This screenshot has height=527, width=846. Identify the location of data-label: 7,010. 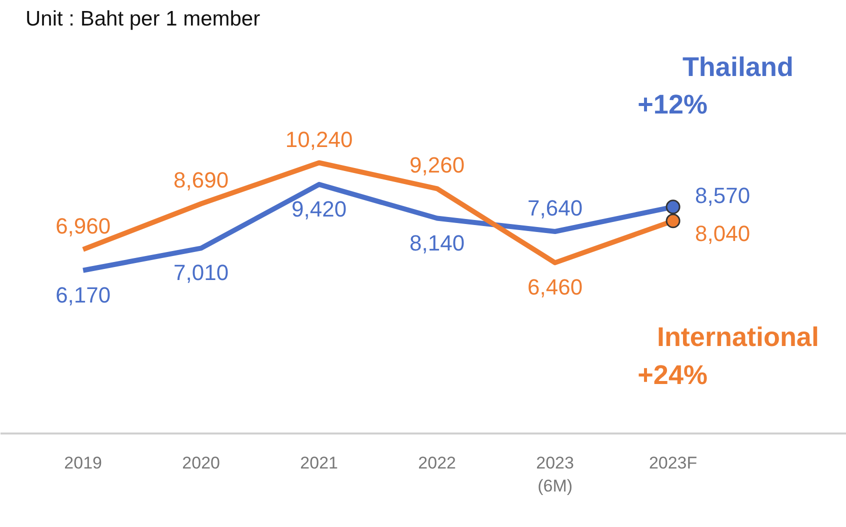
(201, 273).